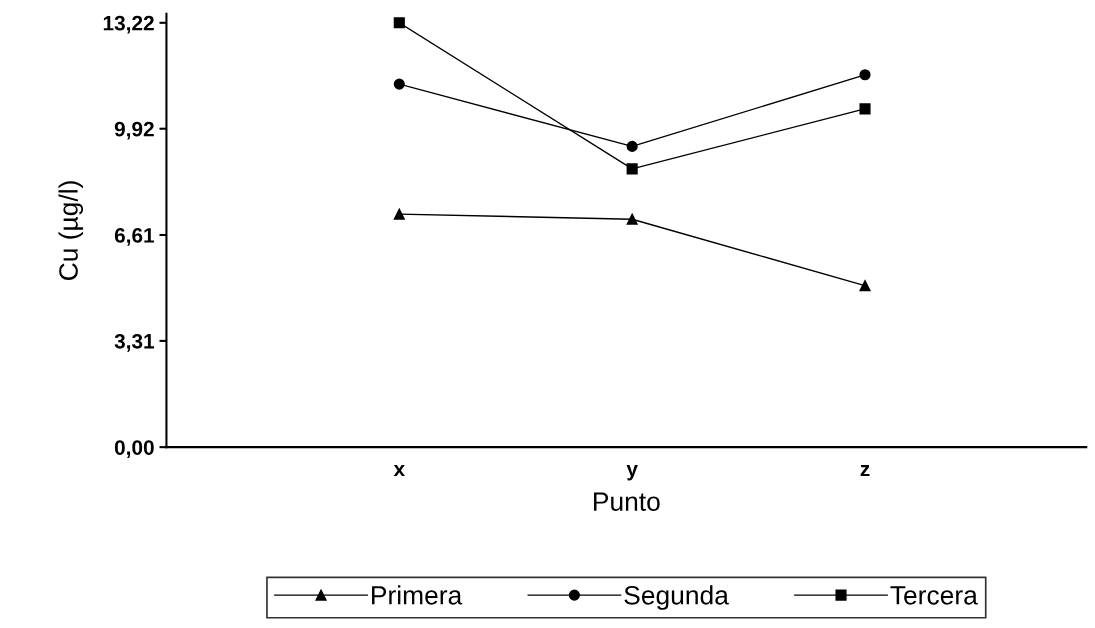 Image resolution: width=1095 pixels, height=628 pixels. Describe the element at coordinates (134, 342) in the screenshot. I see `y-tick-label: 3,31` at that location.